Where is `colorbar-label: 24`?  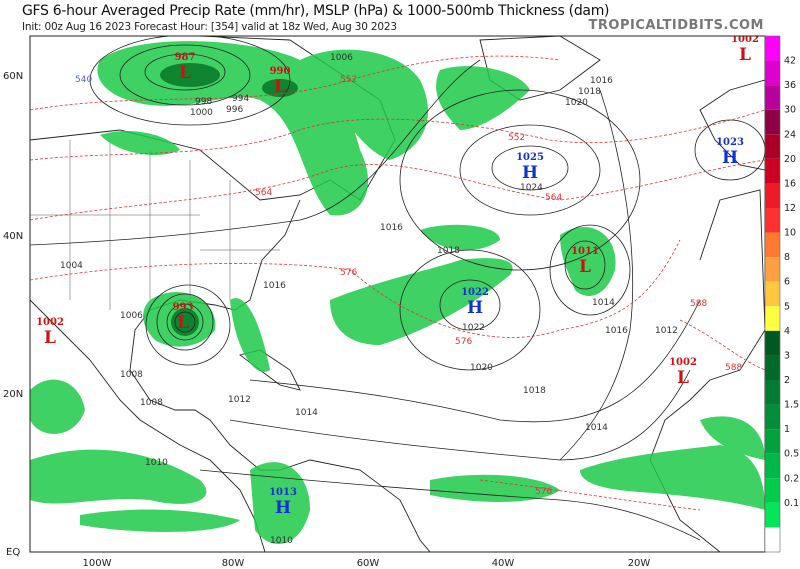
colorbar-label: 24 is located at coordinates (790, 134).